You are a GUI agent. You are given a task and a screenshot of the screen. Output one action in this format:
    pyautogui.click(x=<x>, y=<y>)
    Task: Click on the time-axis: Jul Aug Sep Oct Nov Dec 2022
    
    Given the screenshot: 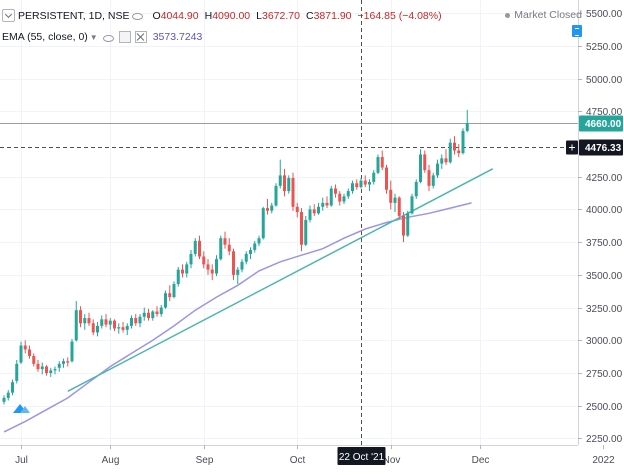 What is the action you would take?
    pyautogui.click(x=307, y=455)
    